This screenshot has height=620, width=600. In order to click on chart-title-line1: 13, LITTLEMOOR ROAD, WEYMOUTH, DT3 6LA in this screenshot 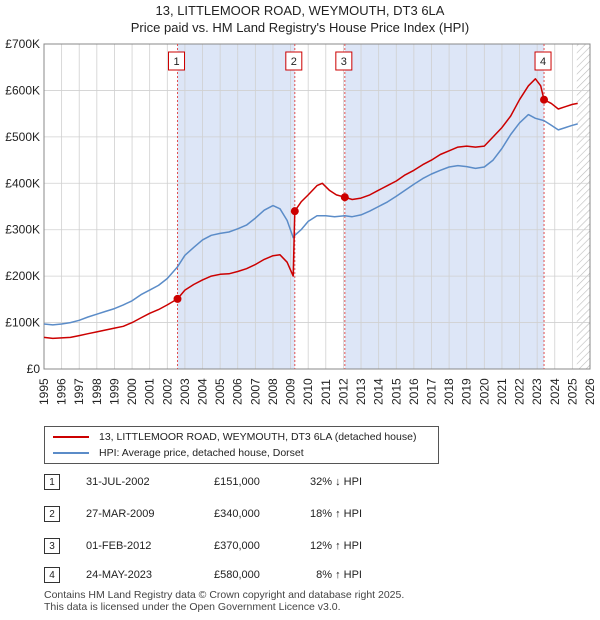, I will do `click(300, 10)`.